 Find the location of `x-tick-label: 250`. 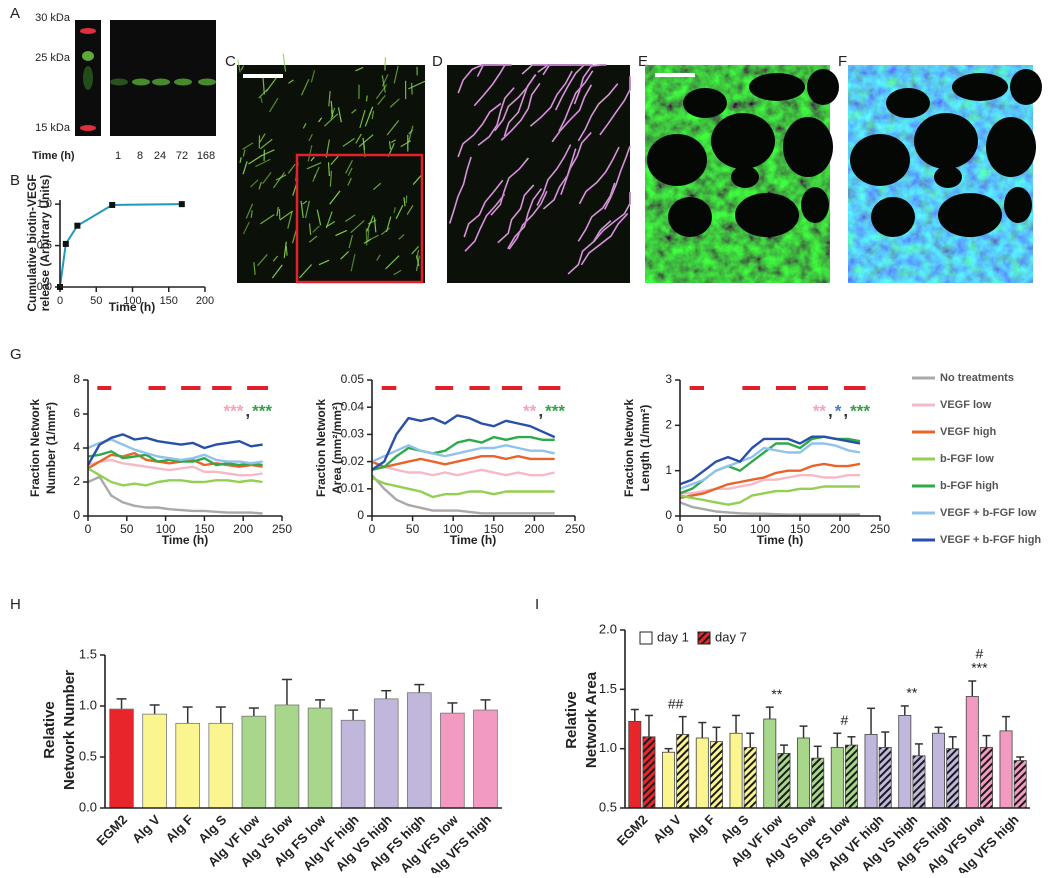

x-tick-label: 250 is located at coordinates (282, 529).